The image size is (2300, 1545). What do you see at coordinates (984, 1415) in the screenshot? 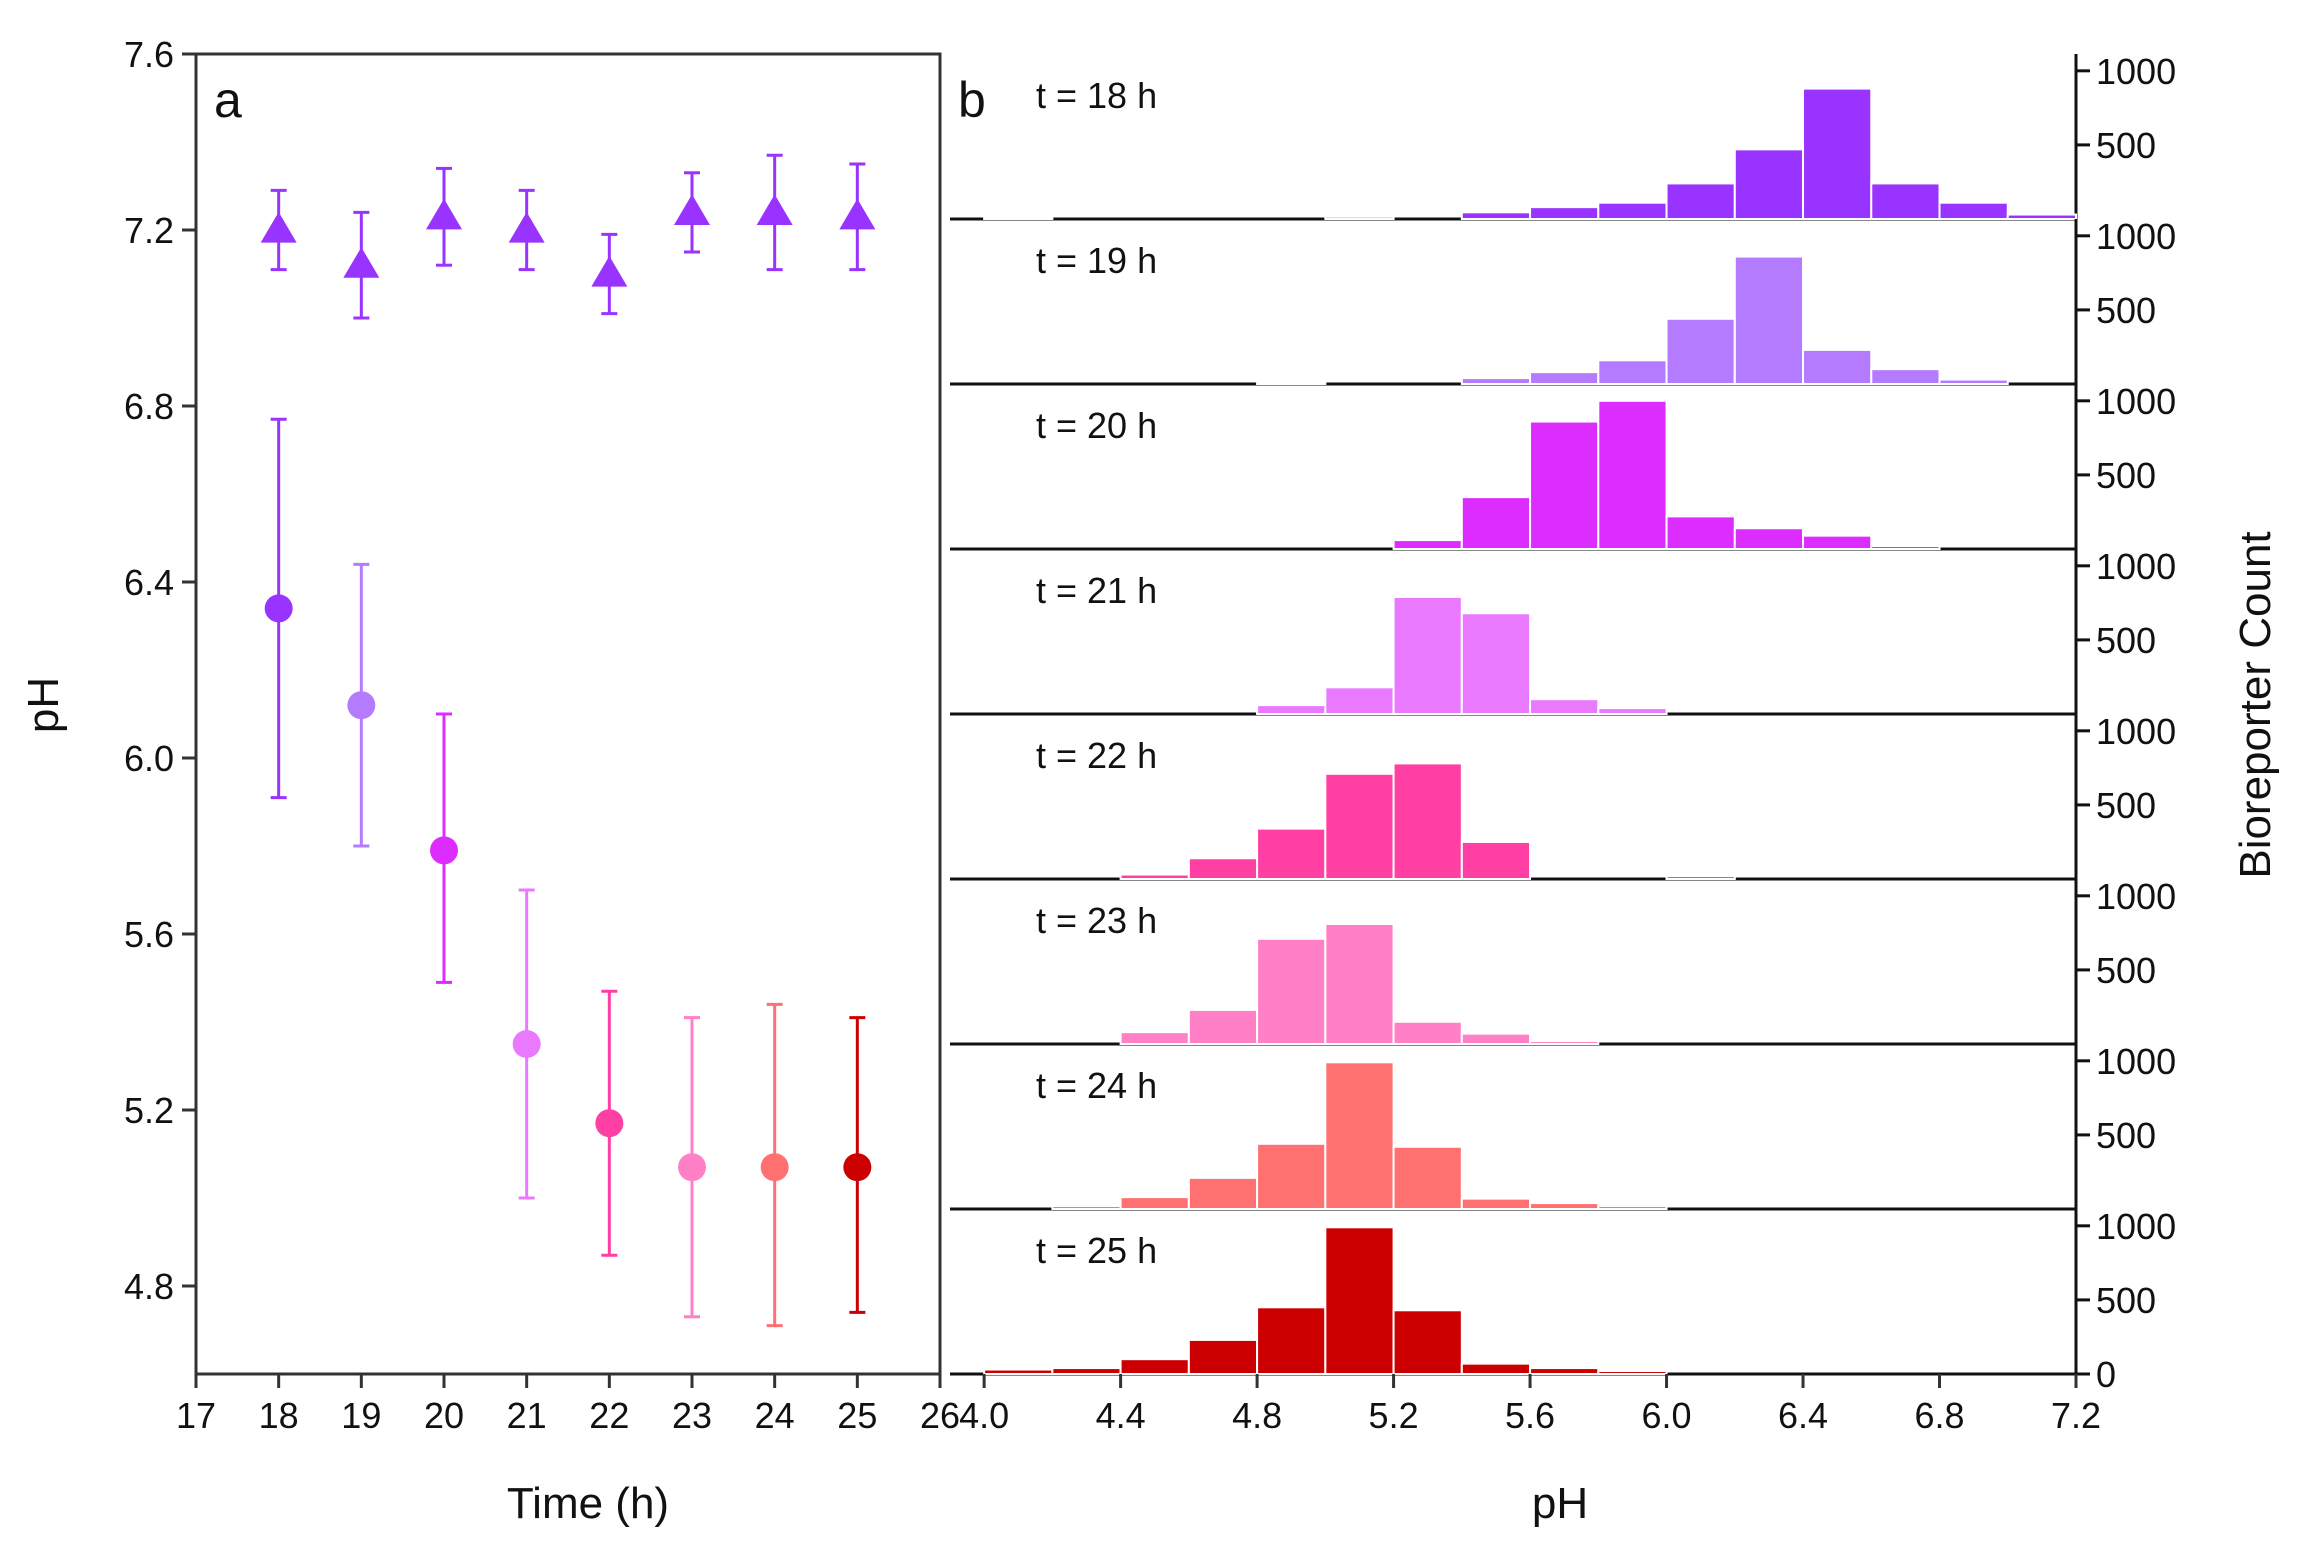
I see `panel-b-x-tick-label: 4.0` at bounding box center [984, 1415].